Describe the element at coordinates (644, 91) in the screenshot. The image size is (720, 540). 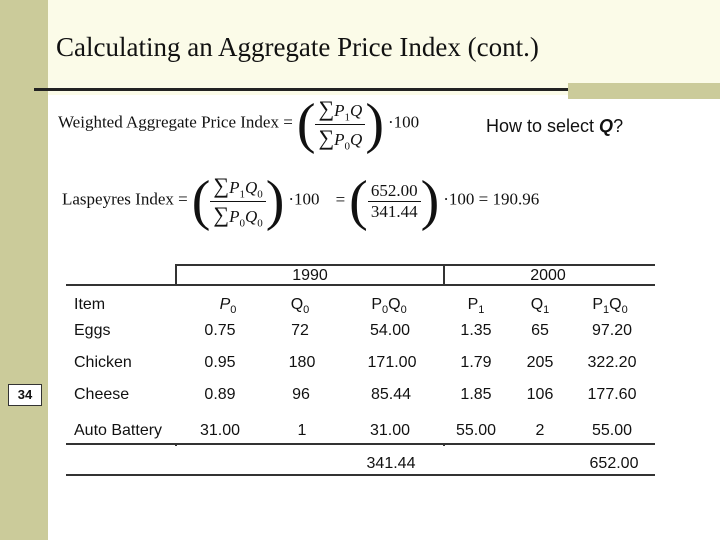
I see `title-accent-bar` at that location.